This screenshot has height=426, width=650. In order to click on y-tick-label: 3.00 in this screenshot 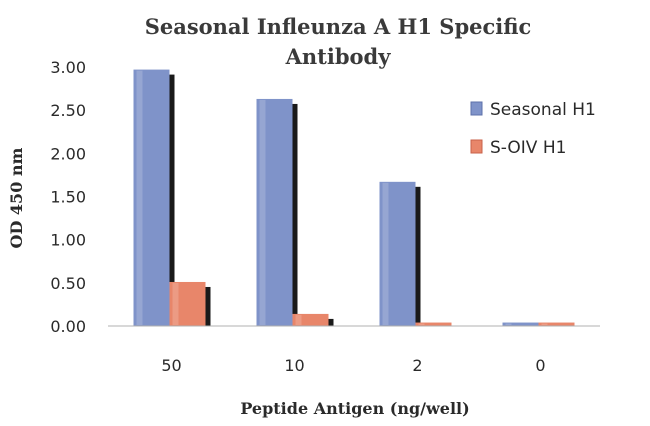, I will do `click(68, 67)`.